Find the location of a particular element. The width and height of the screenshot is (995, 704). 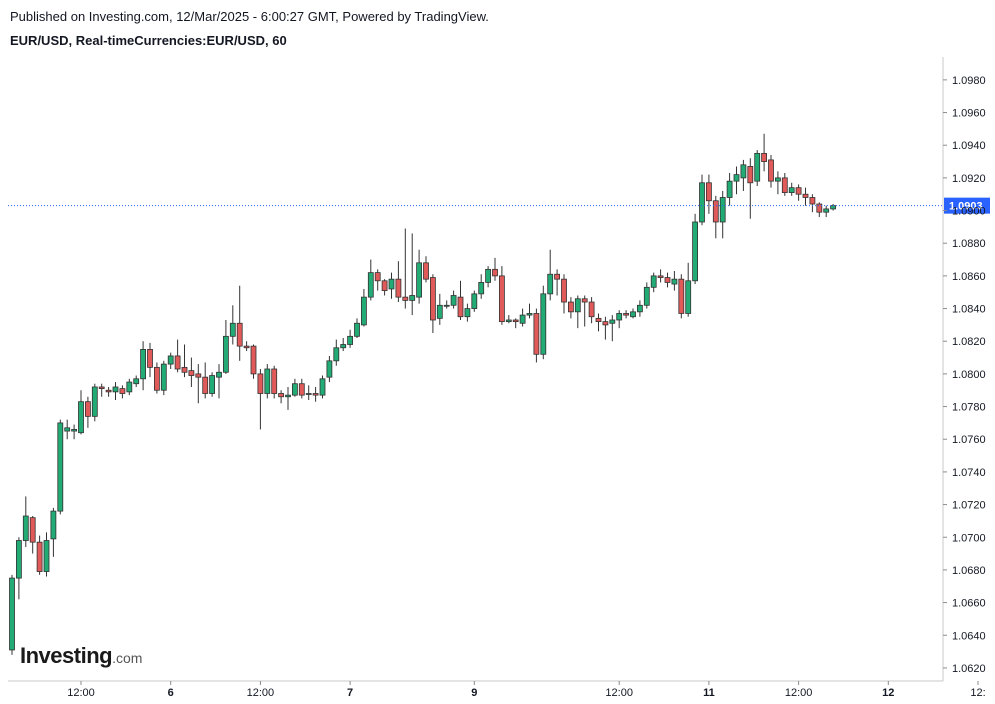

y-tick-label: 1.0900 is located at coordinates (969, 212).